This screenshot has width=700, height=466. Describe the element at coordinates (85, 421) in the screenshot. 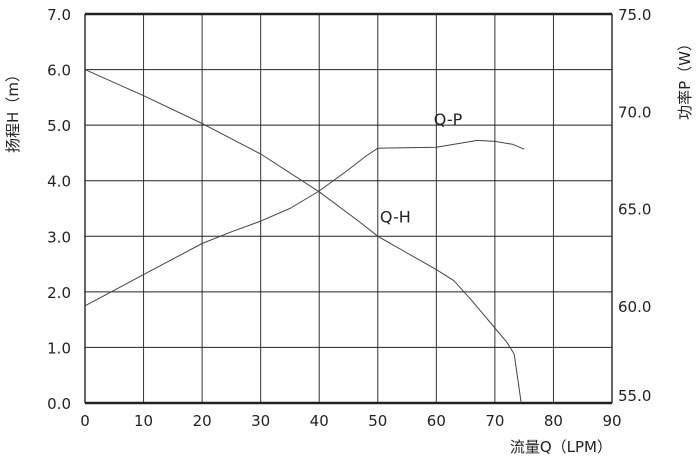

I see `x-tick-label: 0` at that location.